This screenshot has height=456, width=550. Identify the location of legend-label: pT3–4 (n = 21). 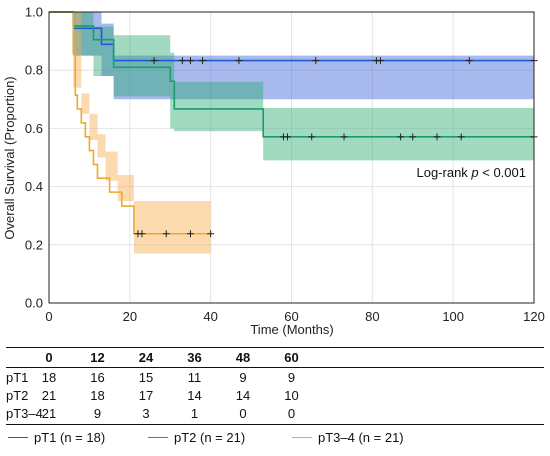
(361, 437).